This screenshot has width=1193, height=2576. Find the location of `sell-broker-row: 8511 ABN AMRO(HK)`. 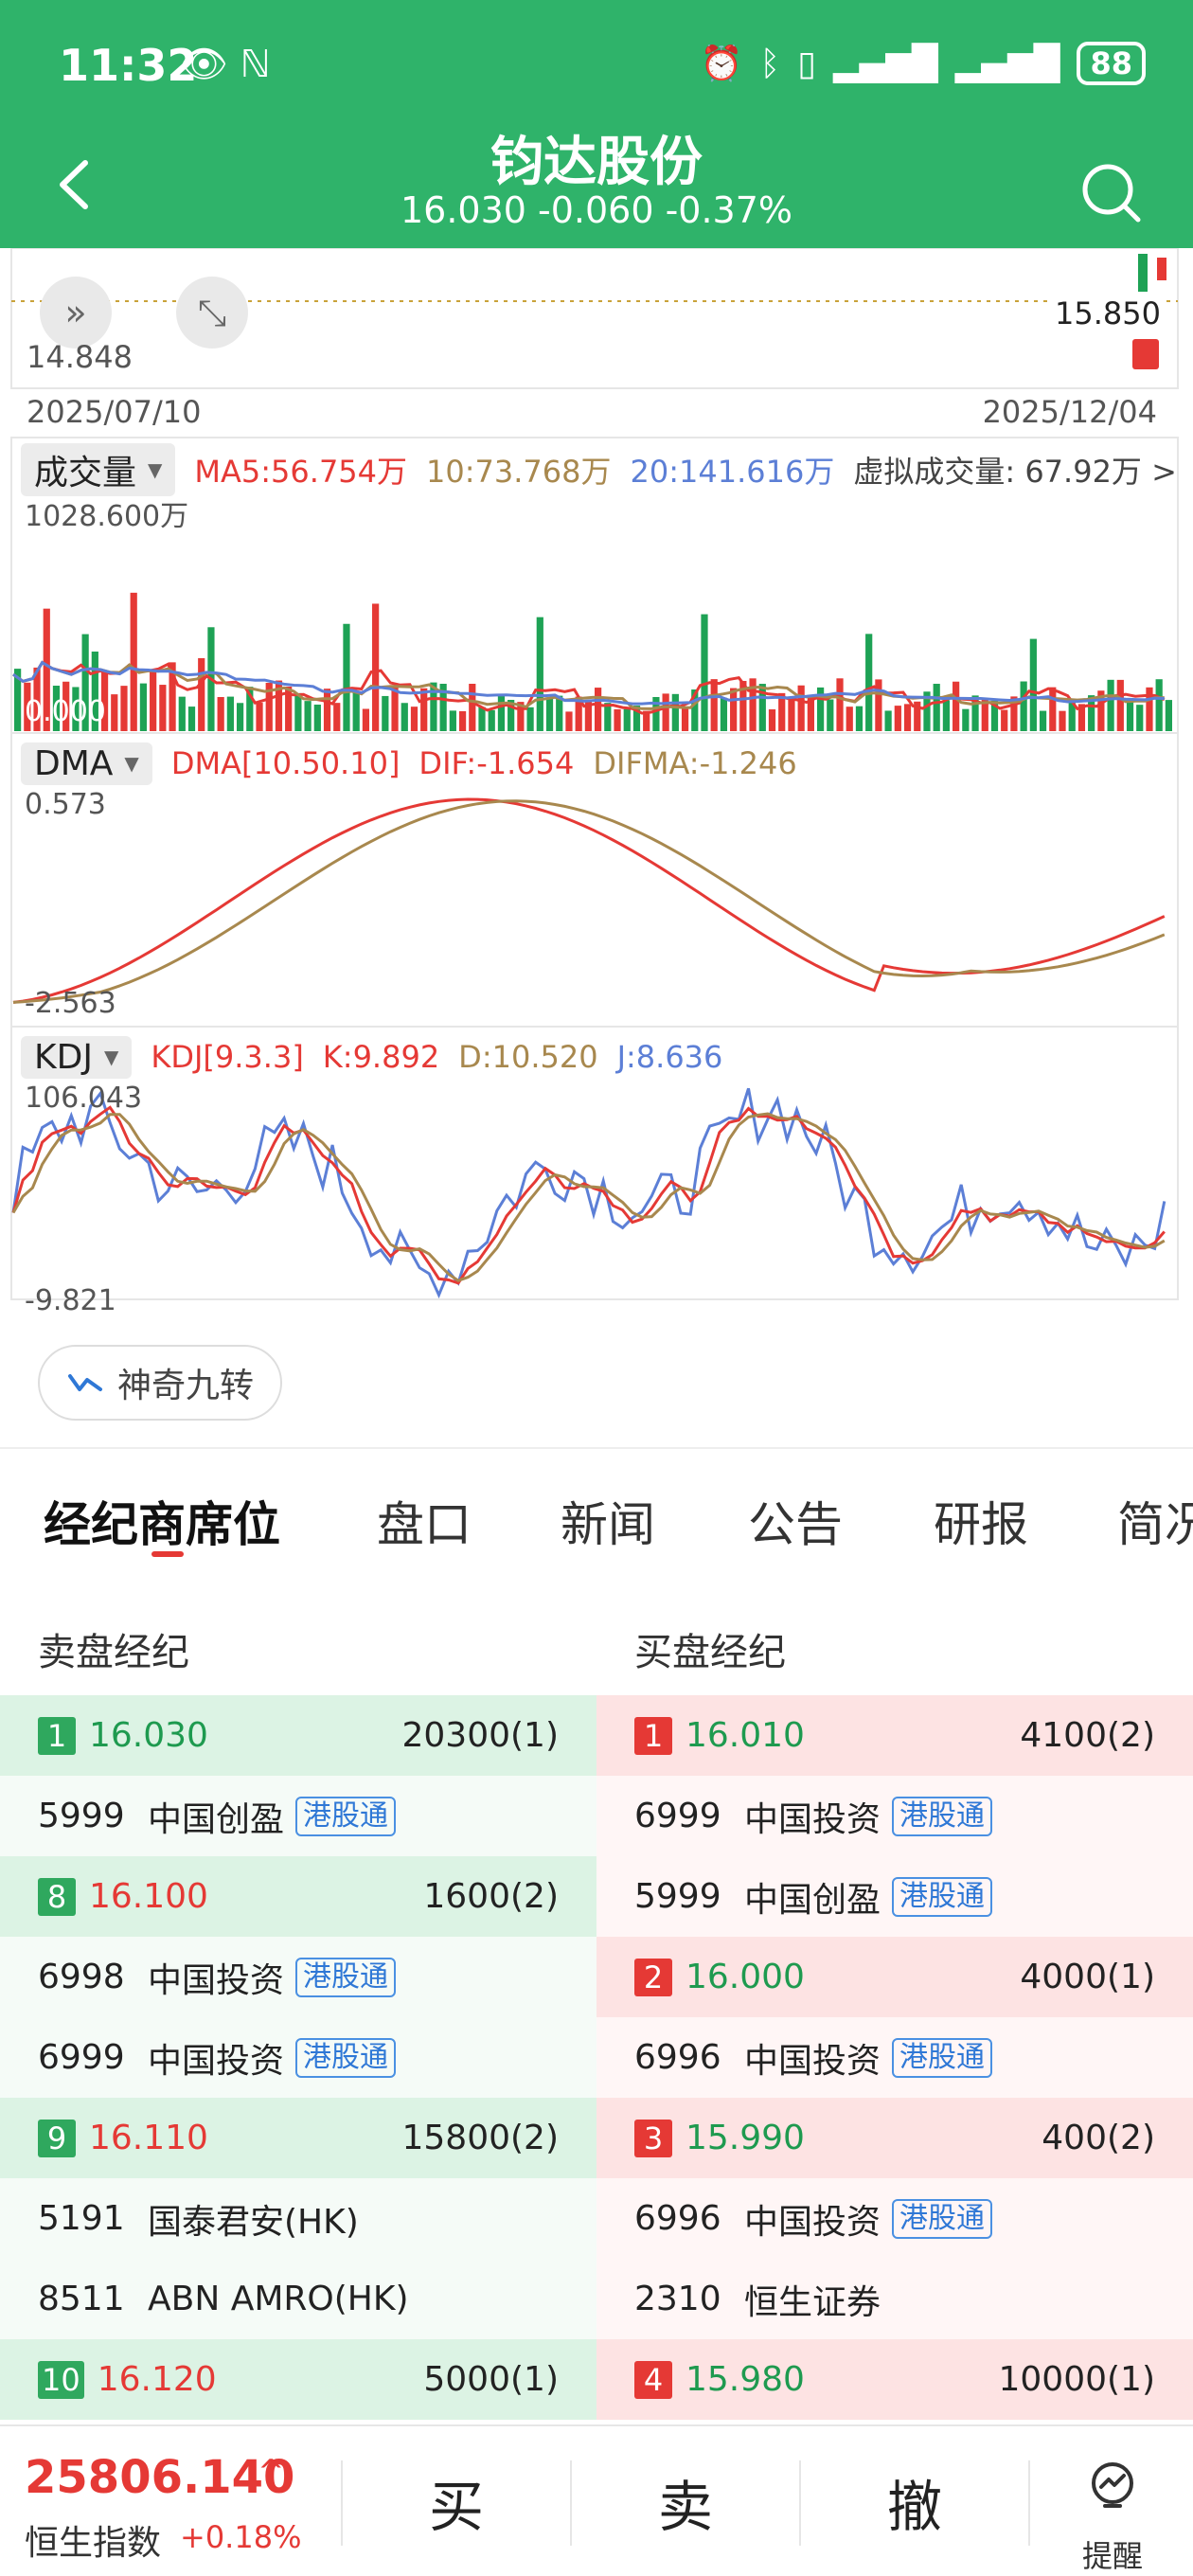

sell-broker-row: 8511 ABN AMRO(HK) is located at coordinates (298, 2299).